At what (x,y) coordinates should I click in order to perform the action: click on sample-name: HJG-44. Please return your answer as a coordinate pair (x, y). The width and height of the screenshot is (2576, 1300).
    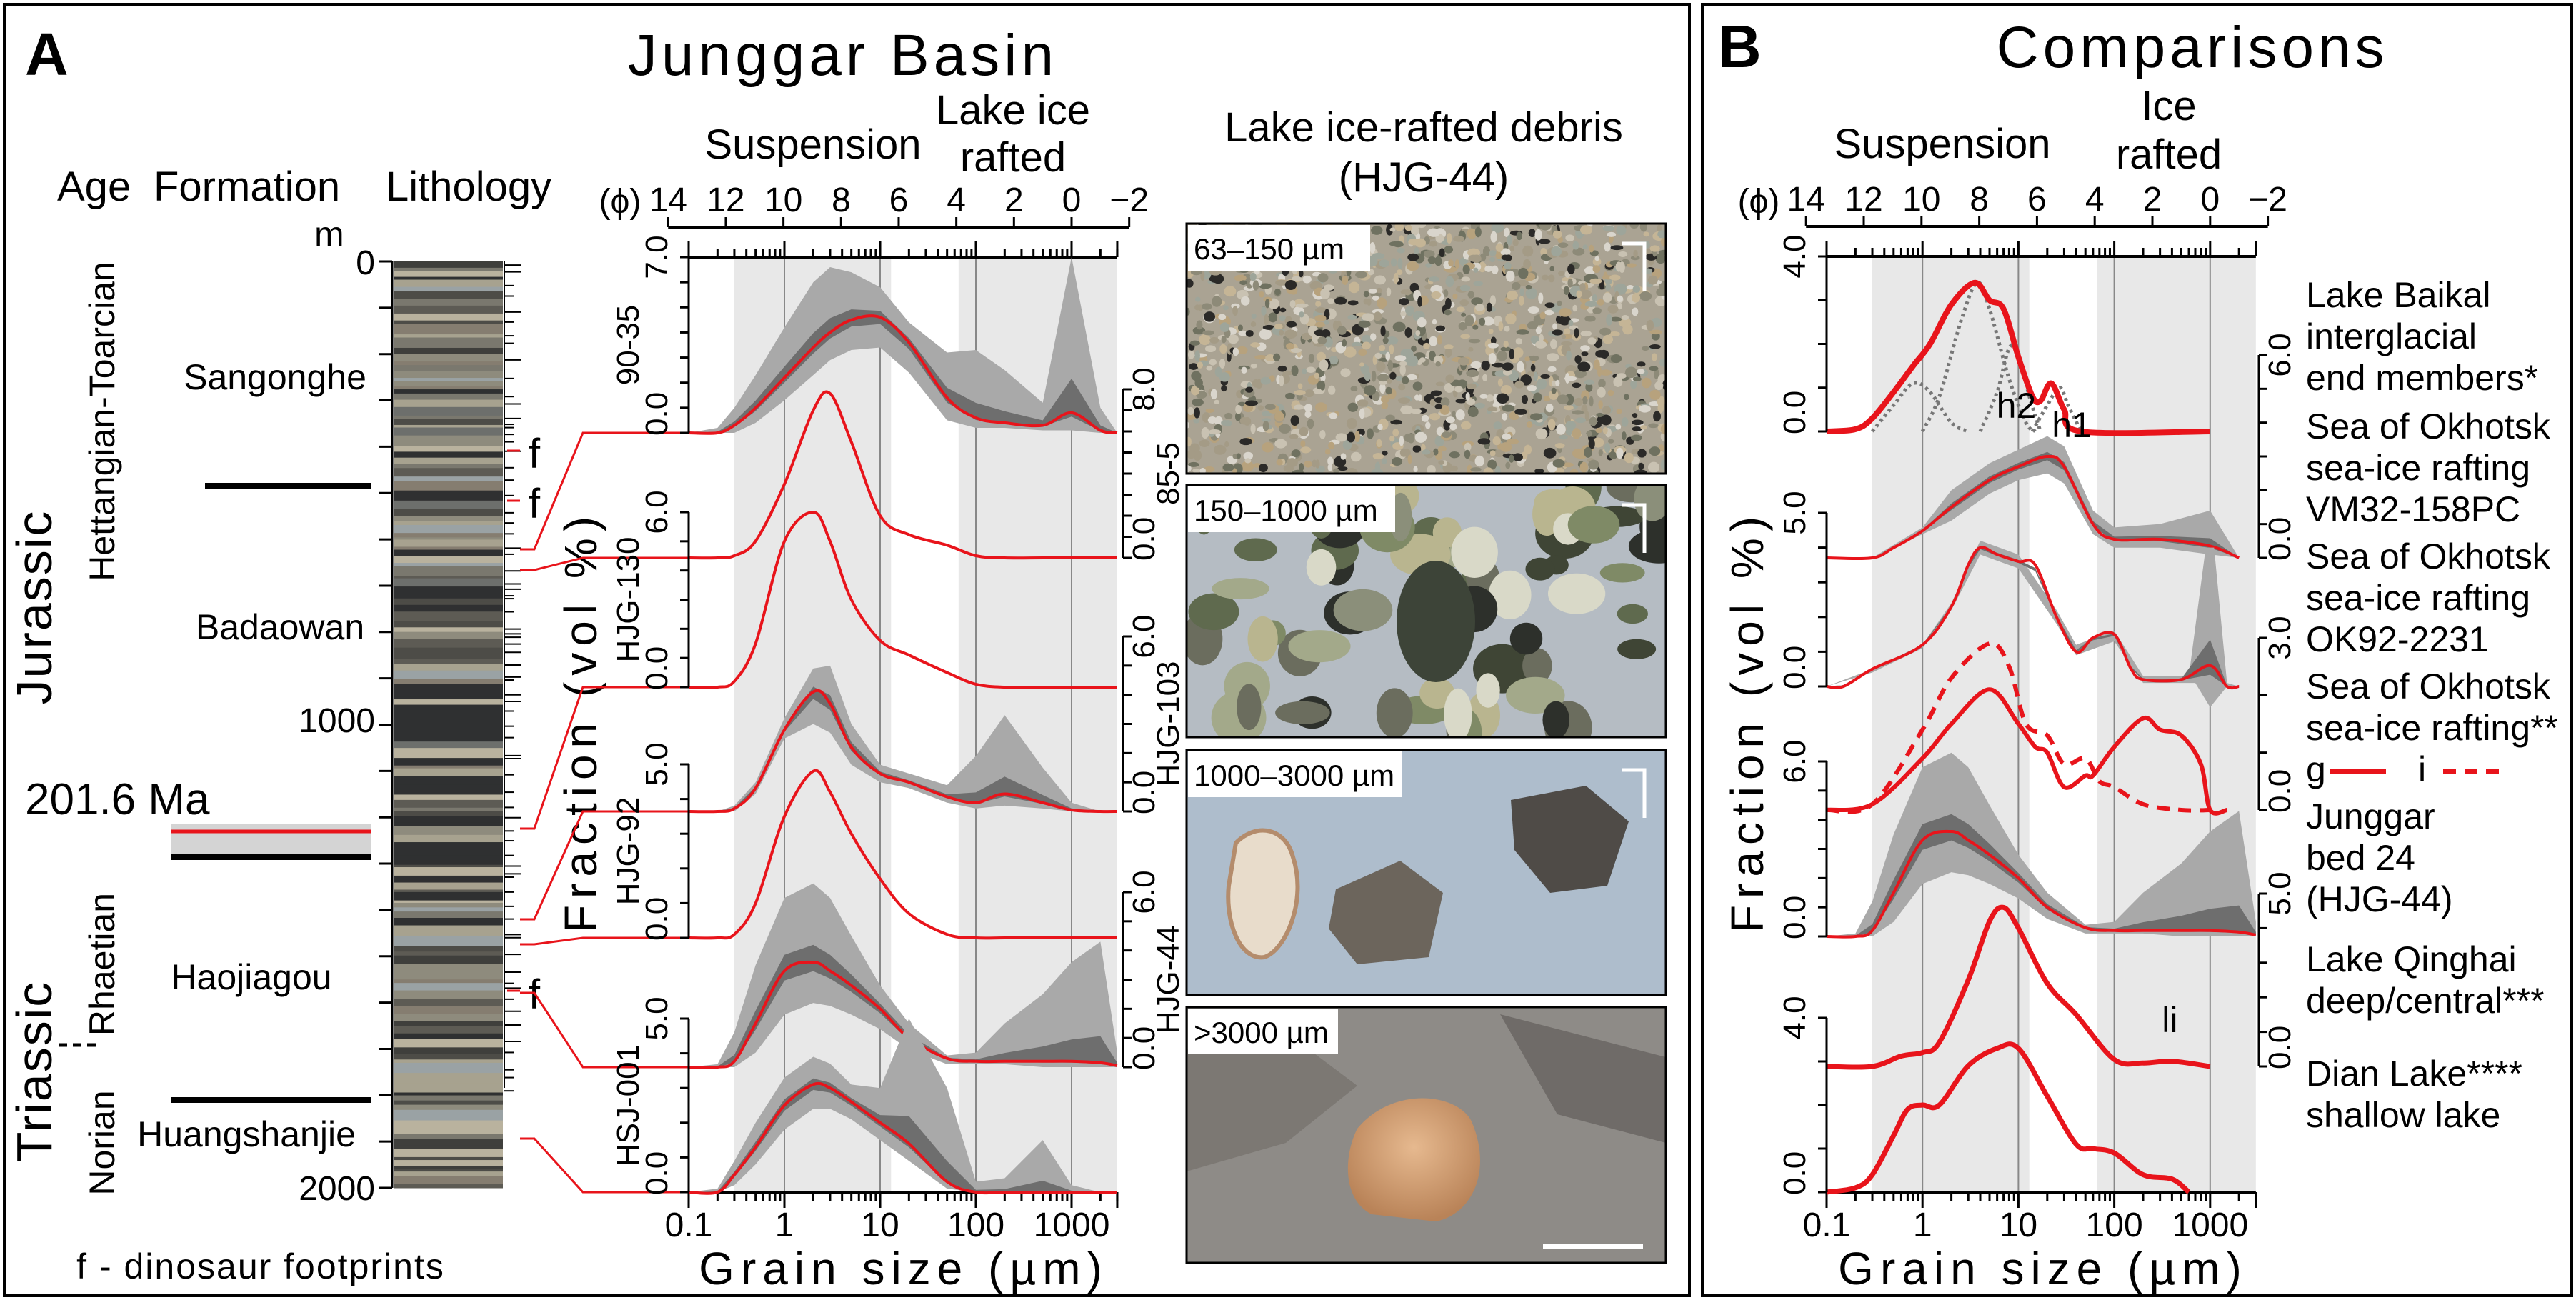
    Looking at the image, I should click on (1168, 980).